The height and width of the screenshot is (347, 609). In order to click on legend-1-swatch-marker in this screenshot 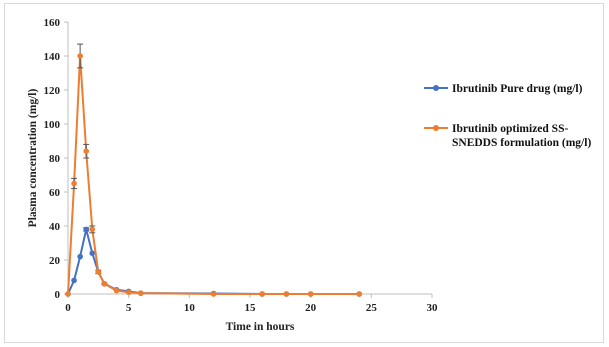, I will do `click(436, 88)`.